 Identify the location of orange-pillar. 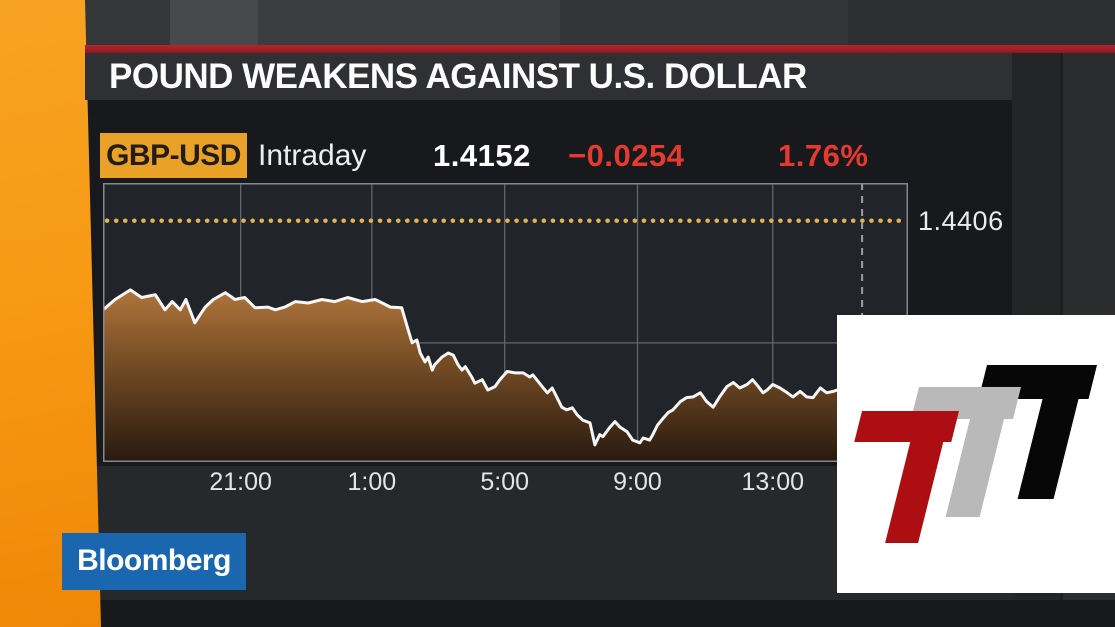
(50, 313).